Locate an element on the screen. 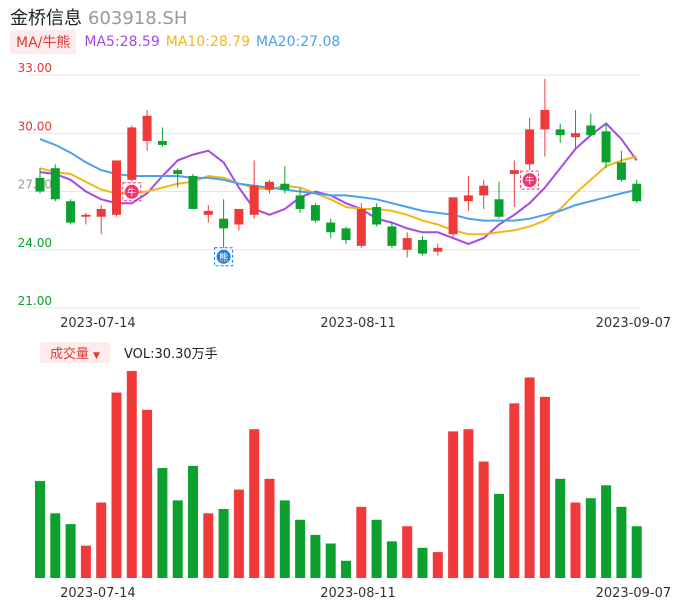  stock-name: 金桥信息 is located at coordinates (46, 18).